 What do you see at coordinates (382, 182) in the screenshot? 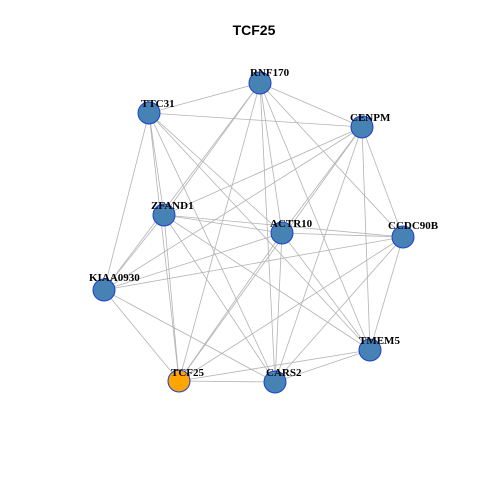
I see `edge-cenpm-ccdc90b` at bounding box center [382, 182].